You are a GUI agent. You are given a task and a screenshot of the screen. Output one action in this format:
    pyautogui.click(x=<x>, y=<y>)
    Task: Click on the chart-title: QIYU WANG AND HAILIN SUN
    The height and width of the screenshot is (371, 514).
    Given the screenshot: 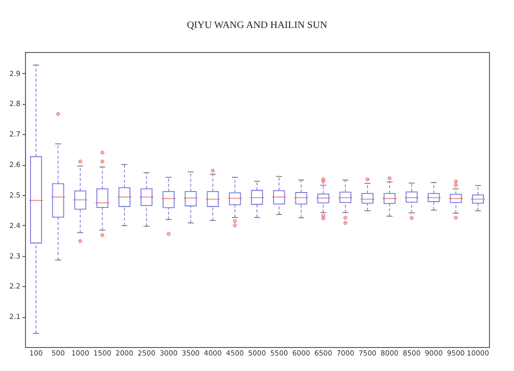 What is the action you would take?
    pyautogui.click(x=257, y=25)
    